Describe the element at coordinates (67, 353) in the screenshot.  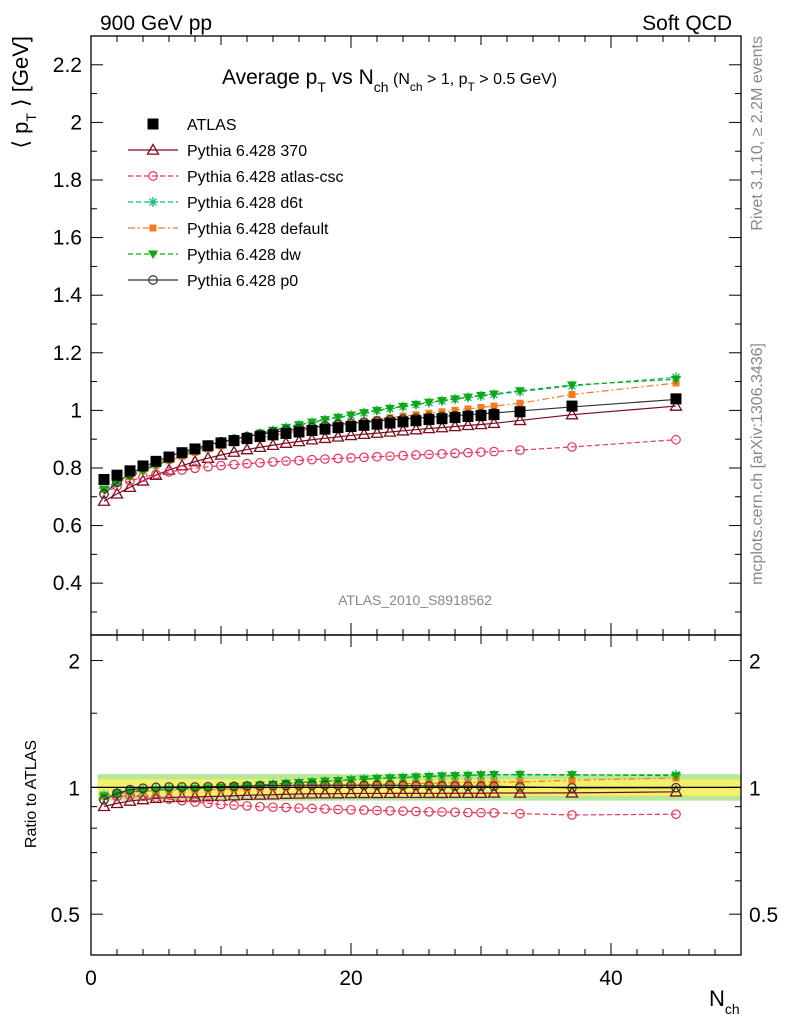
I see `y-tick-label: 1.2` at that location.